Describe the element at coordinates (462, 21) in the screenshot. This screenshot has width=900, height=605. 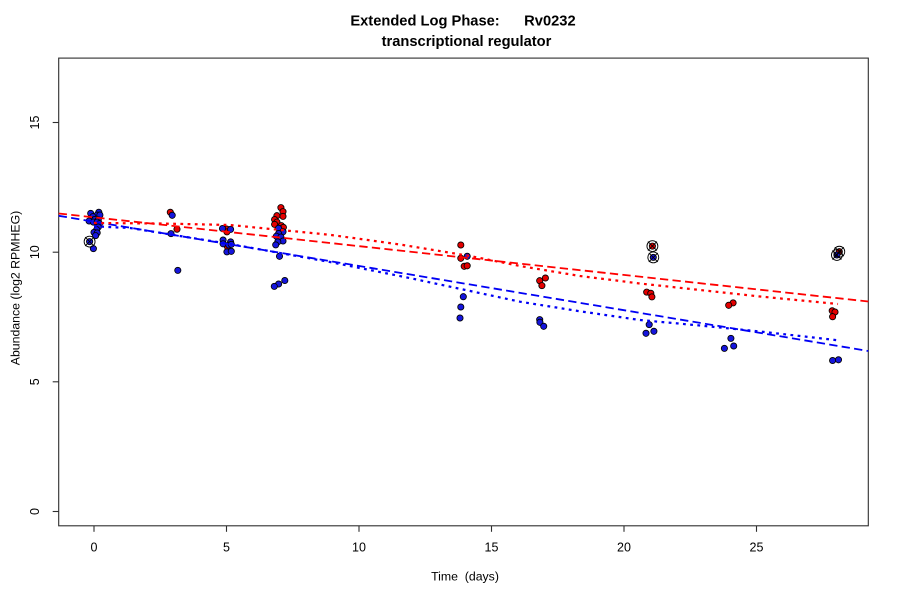
I see `svg-text:Extended Log Phase: Rv023: Extended Log Phase: Rv0232` at that location.